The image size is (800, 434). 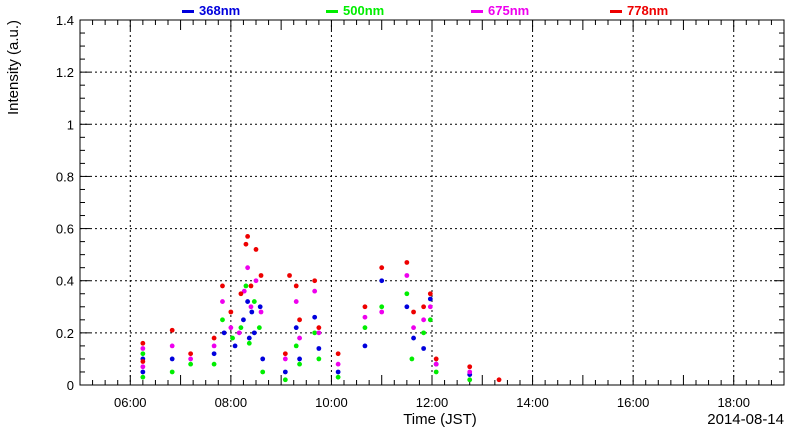 I want to click on y-tick-label: 0.6, so click(x=65, y=229).